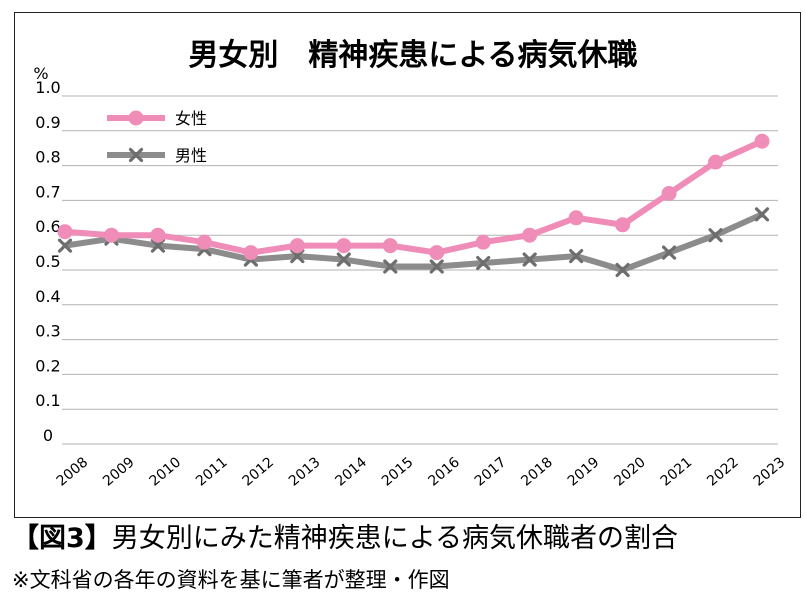  I want to click on x-tick-label: 2018, so click(537, 471).